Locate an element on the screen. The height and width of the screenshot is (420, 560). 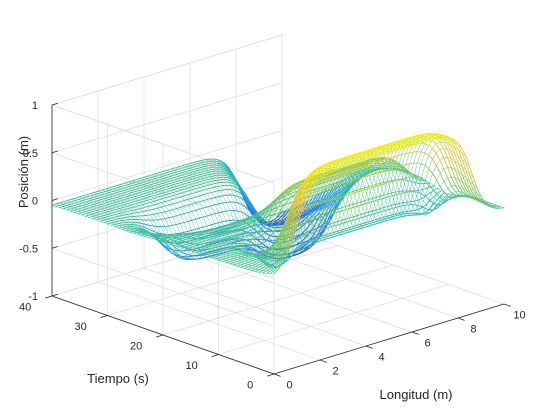
y-tick-mark is located at coordinates (48, 297).